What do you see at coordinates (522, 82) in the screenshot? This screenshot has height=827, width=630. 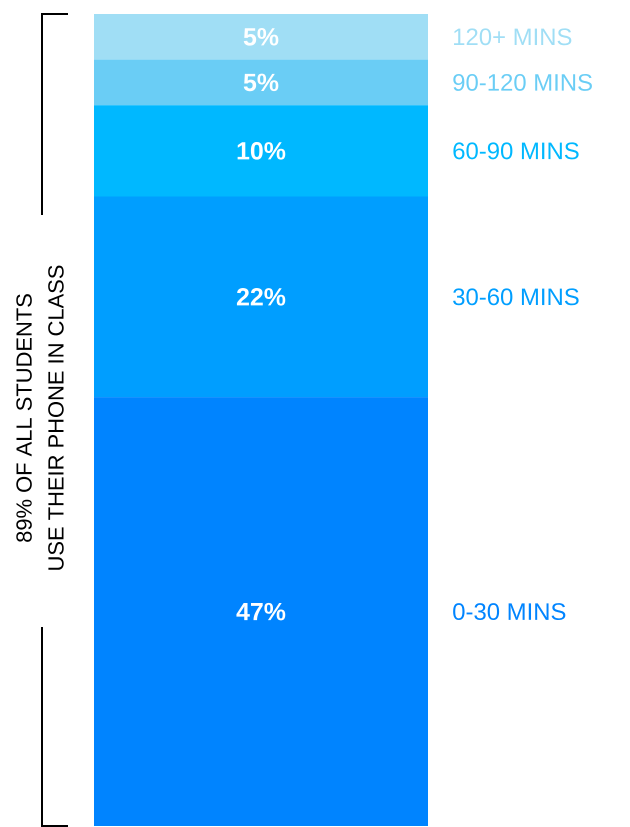 I see `series-label: 90-120 MINS` at bounding box center [522, 82].